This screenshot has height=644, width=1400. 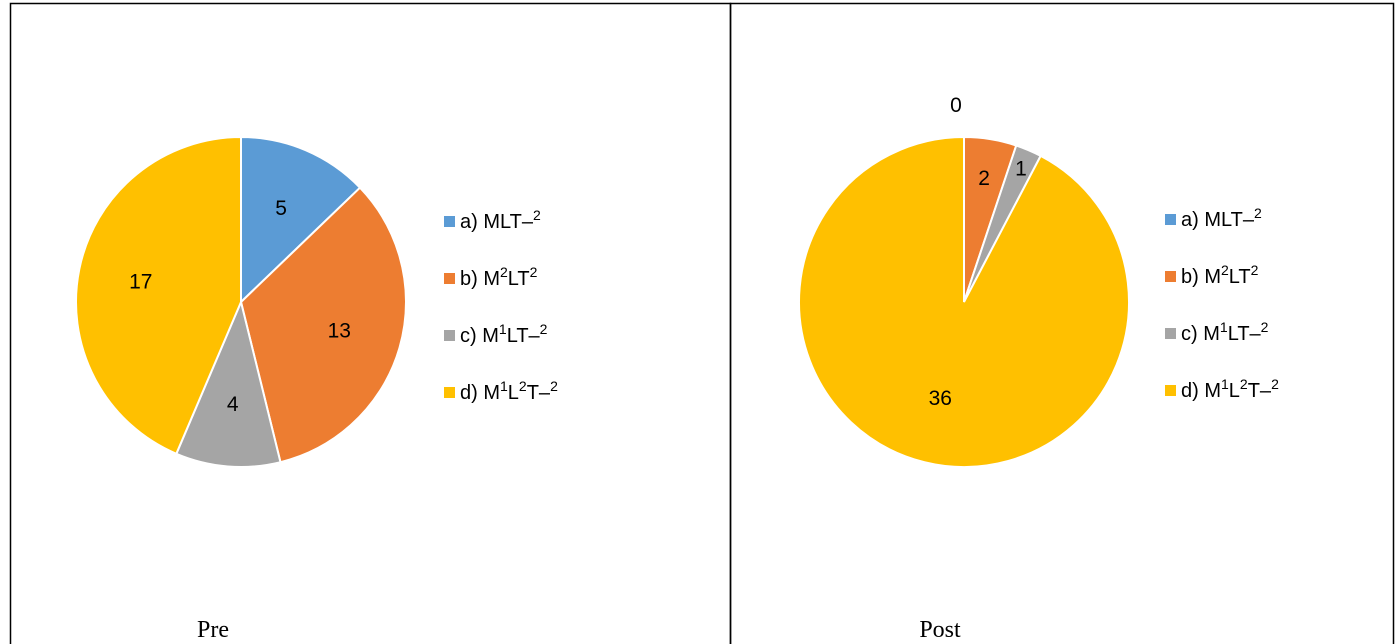 I want to click on caption-post: Post, so click(x=940, y=630).